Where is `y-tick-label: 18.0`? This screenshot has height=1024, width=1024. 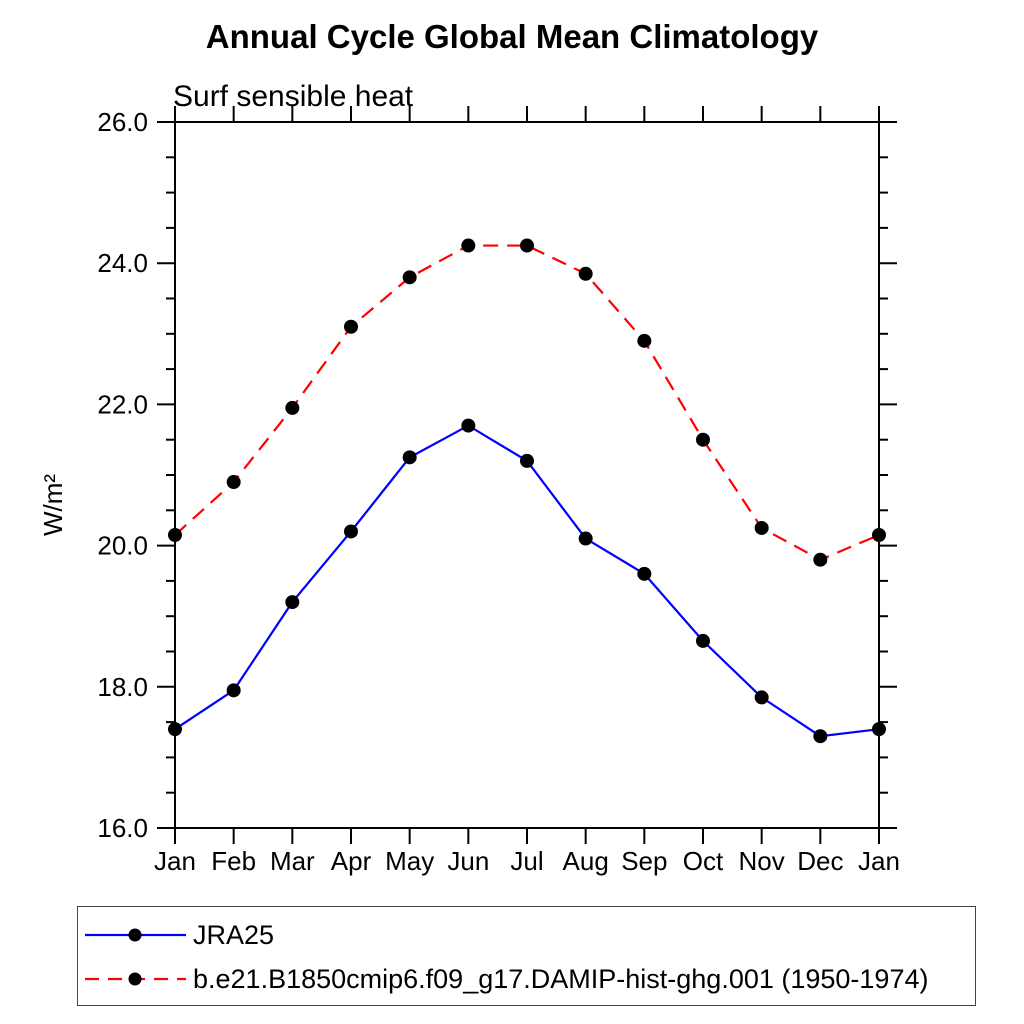 y-tick-label: 18.0 is located at coordinates (122, 687).